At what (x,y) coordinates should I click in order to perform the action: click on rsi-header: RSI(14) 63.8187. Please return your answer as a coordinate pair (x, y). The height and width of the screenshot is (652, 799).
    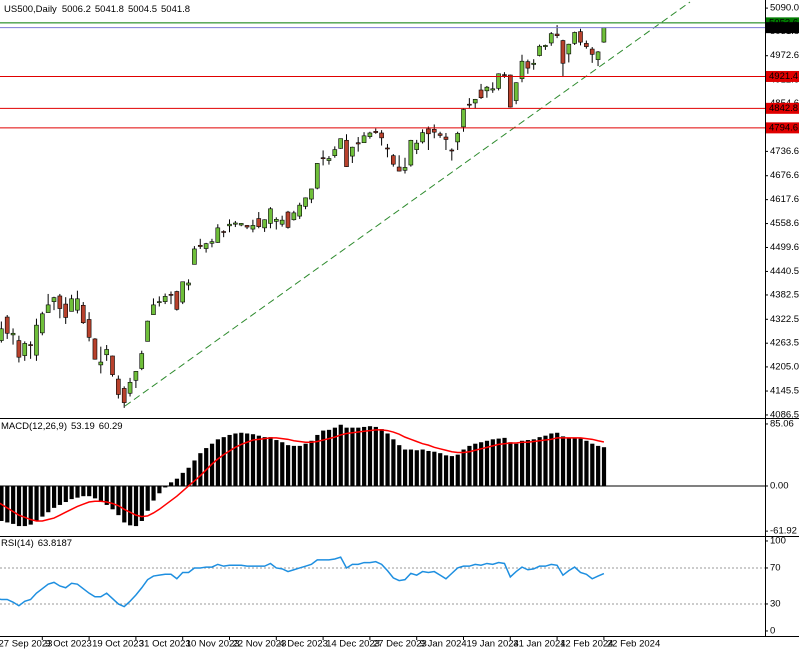
    Looking at the image, I should click on (36, 543).